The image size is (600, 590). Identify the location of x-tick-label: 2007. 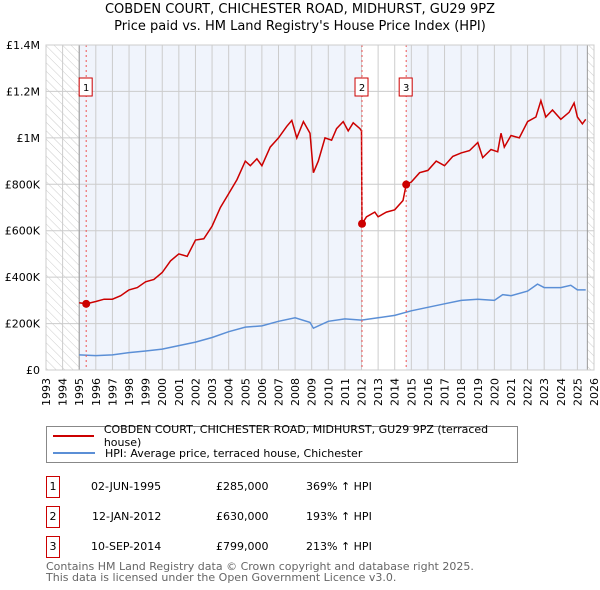
(278, 392).